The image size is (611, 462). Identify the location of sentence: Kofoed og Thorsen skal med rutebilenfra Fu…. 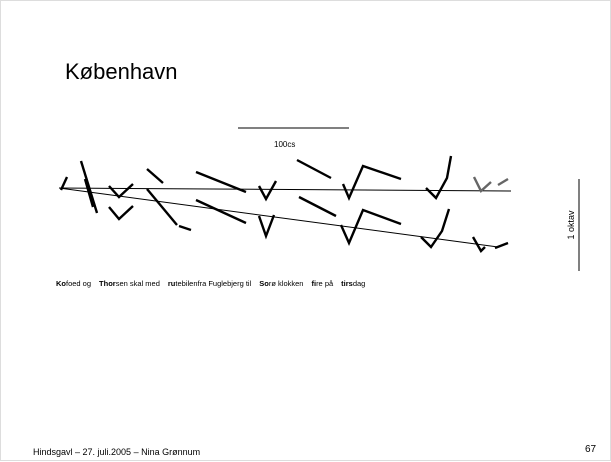
(214, 283).